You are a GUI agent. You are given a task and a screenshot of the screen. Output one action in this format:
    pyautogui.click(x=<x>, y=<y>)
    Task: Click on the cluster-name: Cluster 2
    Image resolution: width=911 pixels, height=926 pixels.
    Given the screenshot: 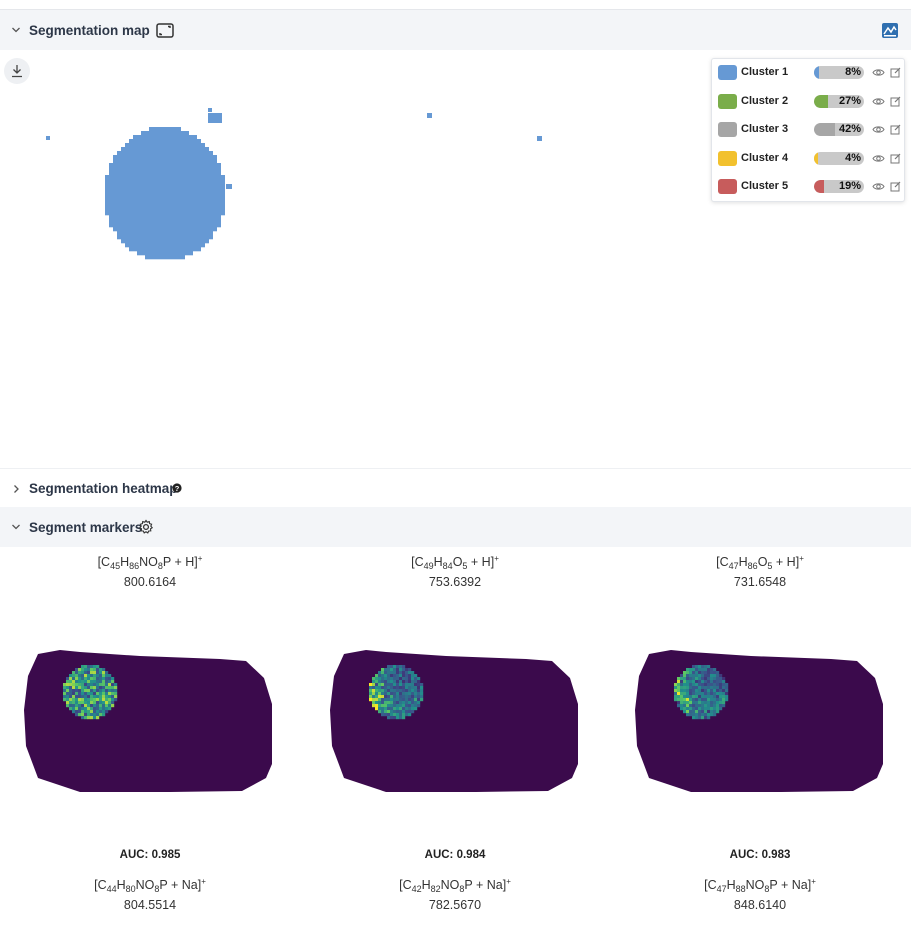 What is the action you would take?
    pyautogui.click(x=765, y=100)
    